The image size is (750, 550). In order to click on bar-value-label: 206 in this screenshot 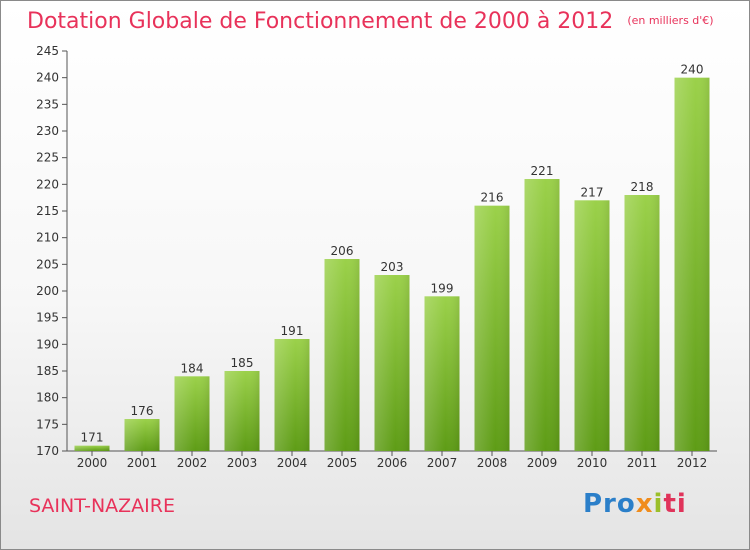, I will do `click(342, 251)`.